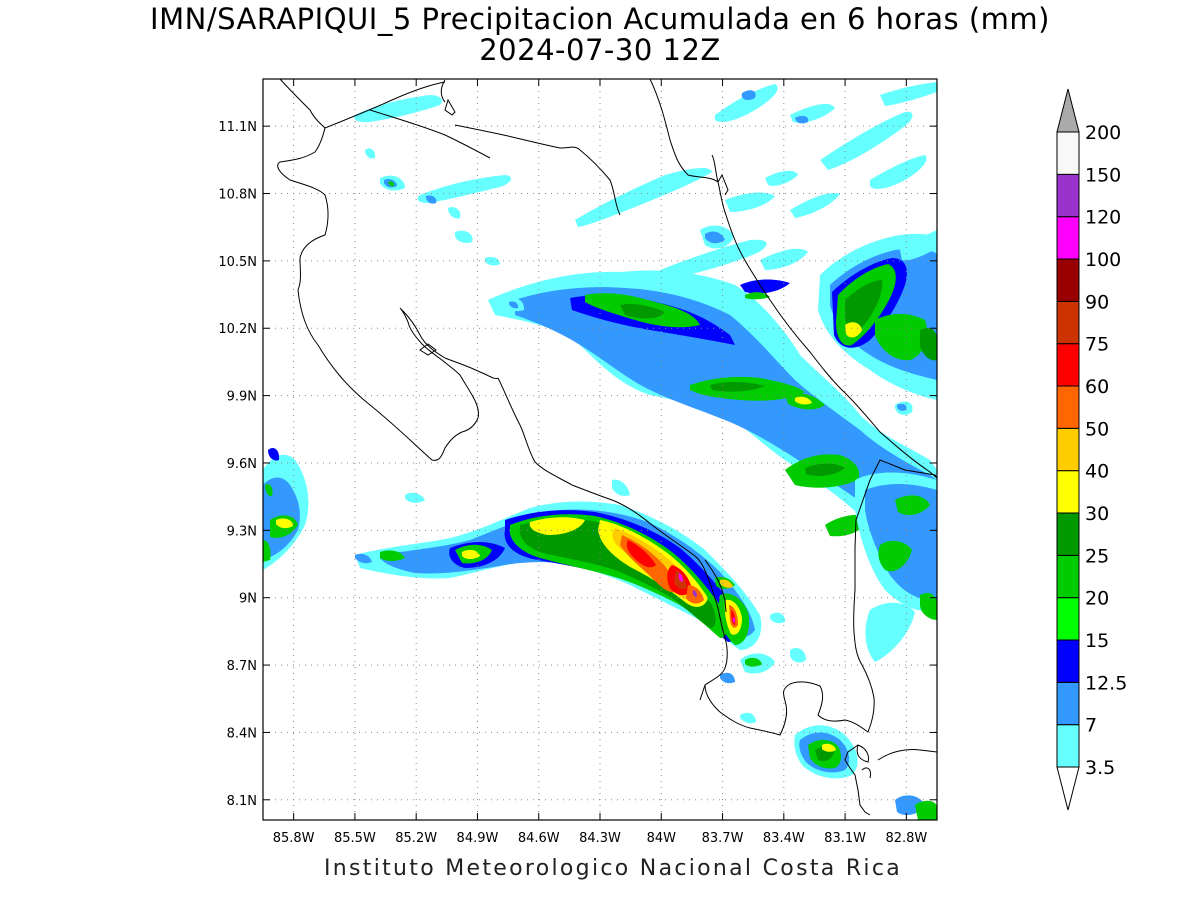 This screenshot has width=1200, height=900. What do you see at coordinates (294, 838) in the screenshot?
I see `lon-tick-label: 85.8W` at bounding box center [294, 838].